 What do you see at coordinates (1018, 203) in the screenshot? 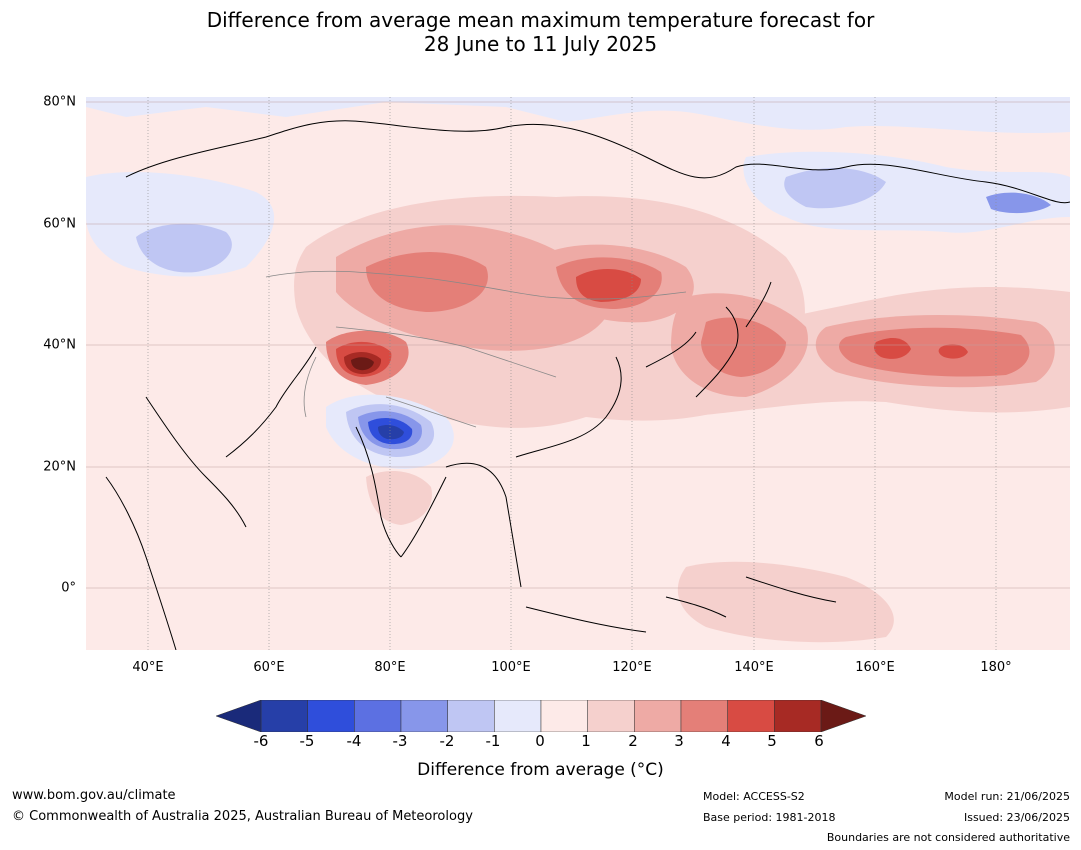
I see `east-siberia-cool-core` at bounding box center [1018, 203].